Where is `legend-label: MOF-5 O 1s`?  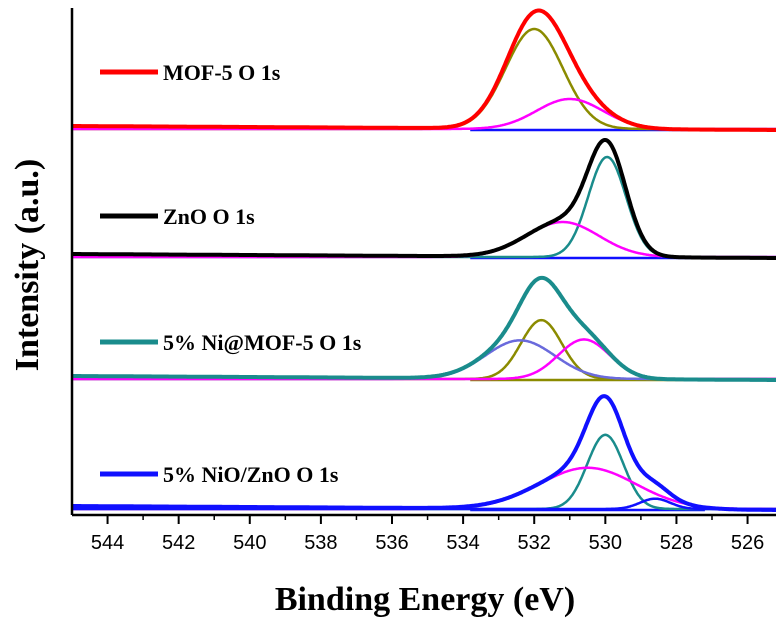 legend-label: MOF-5 O 1s is located at coordinates (222, 72).